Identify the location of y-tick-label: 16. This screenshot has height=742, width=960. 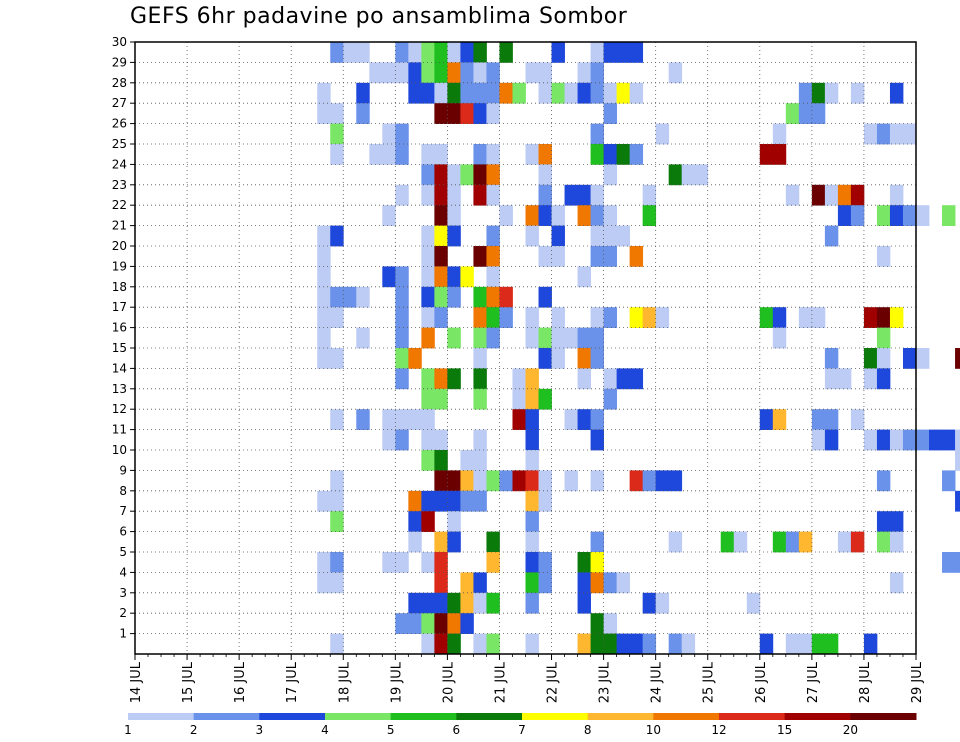
(119, 328).